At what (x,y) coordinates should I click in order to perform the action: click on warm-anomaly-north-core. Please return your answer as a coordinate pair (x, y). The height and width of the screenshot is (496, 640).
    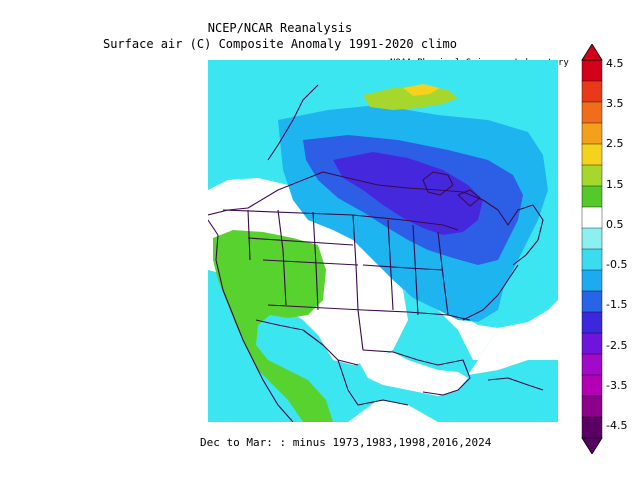
    Looking at the image, I should click on (421, 90).